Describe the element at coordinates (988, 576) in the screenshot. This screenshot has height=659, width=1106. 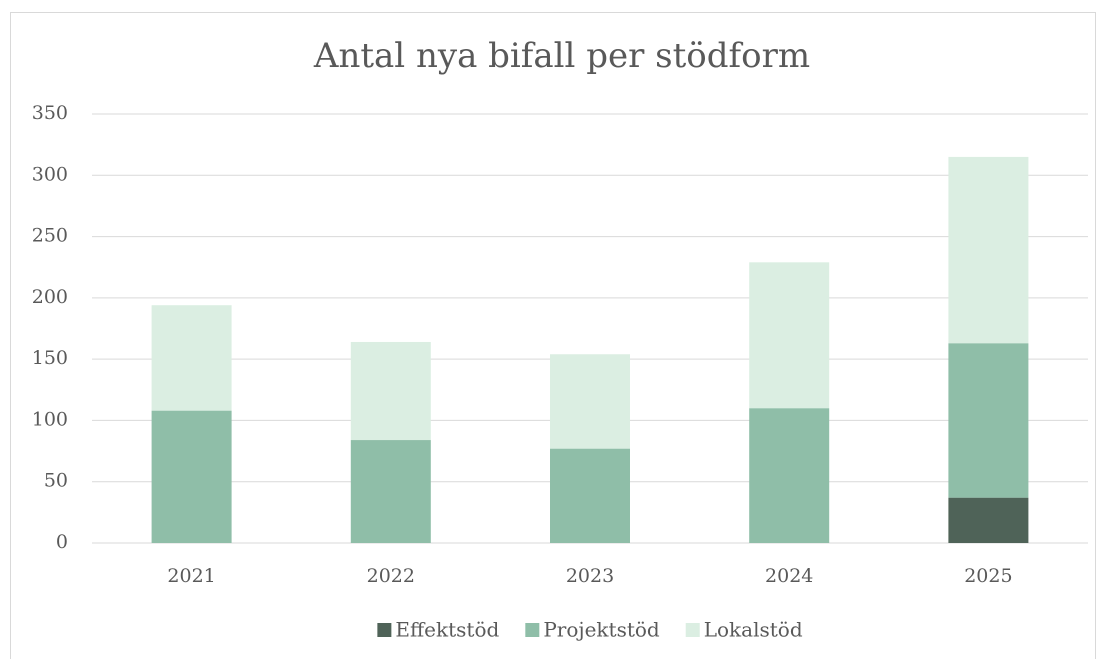
I see `x-tick-label: 2025` at that location.